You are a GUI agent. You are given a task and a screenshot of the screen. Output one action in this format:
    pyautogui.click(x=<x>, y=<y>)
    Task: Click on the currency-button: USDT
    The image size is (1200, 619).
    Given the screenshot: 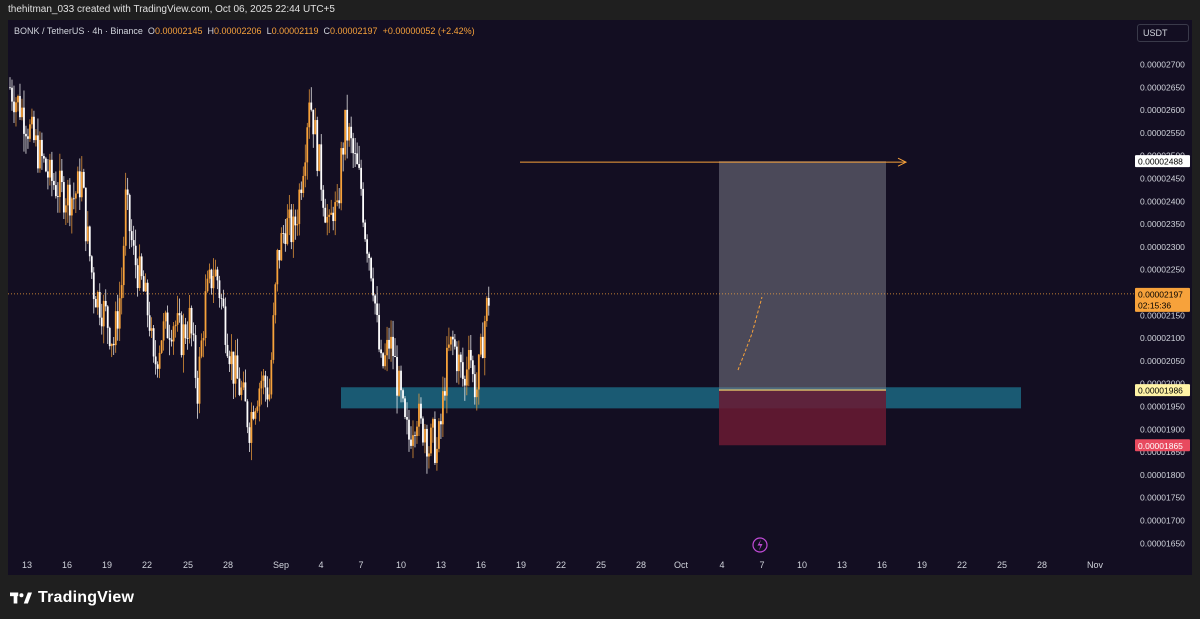 What is the action you would take?
    pyautogui.click(x=1163, y=33)
    